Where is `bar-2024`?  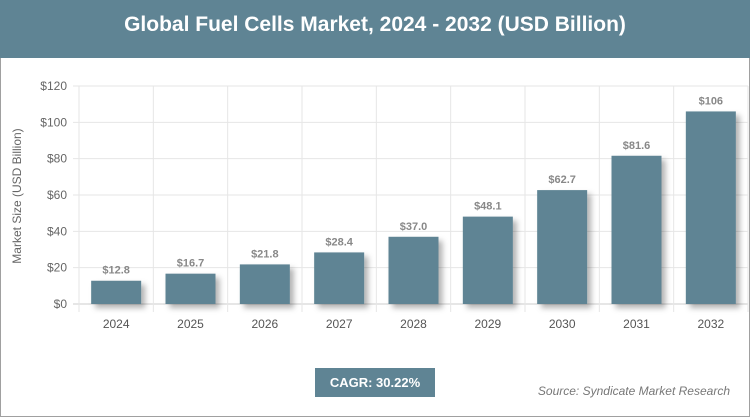 bar-2024 is located at coordinates (116, 292).